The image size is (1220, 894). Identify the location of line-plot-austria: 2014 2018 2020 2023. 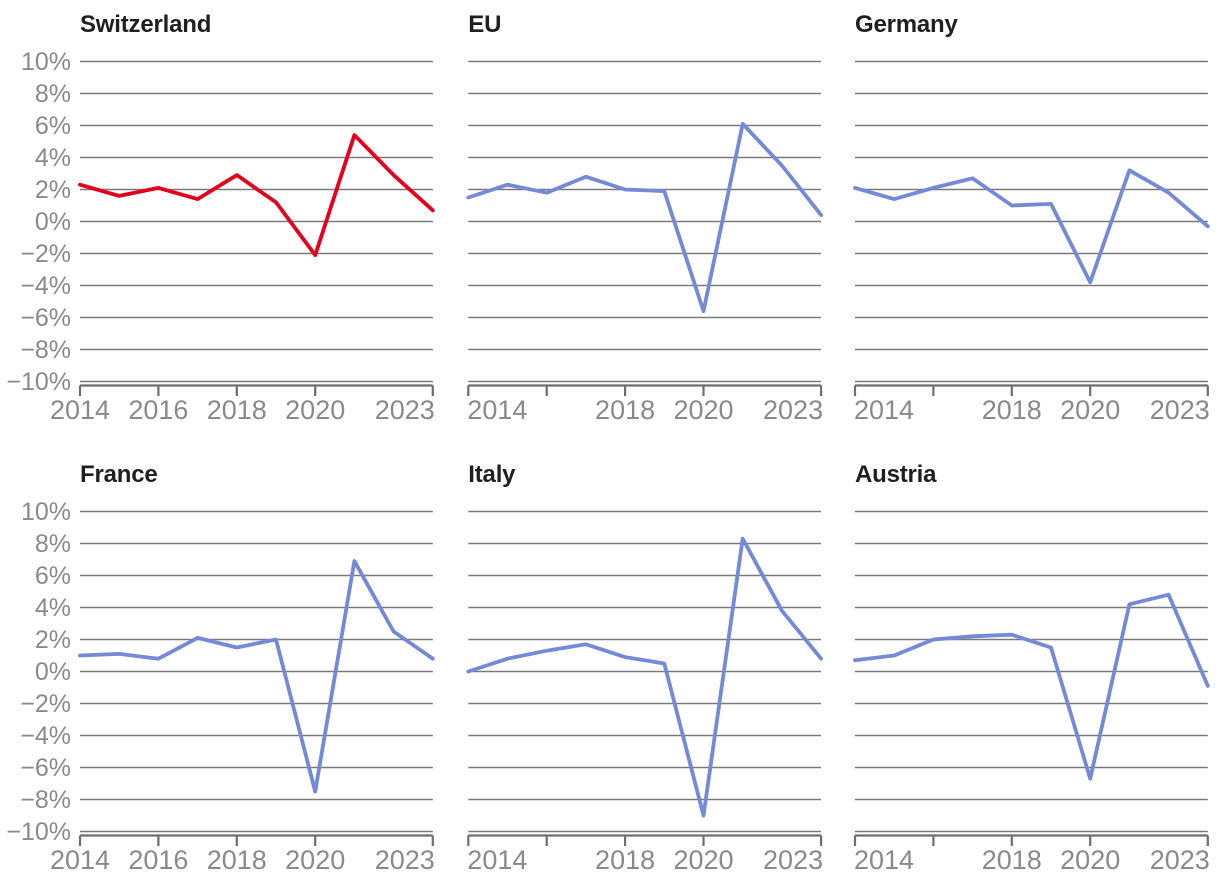
(1031, 692).